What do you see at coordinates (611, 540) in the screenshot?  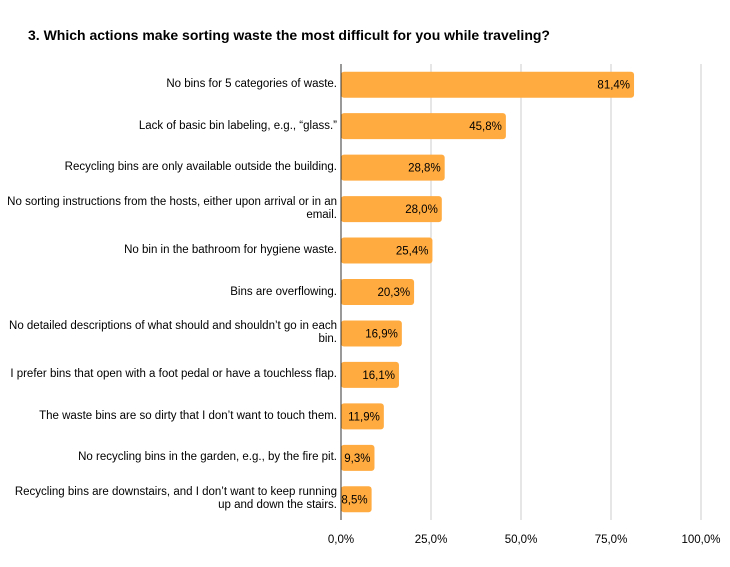 I see `x-tick-label: 75,0%` at bounding box center [611, 540].